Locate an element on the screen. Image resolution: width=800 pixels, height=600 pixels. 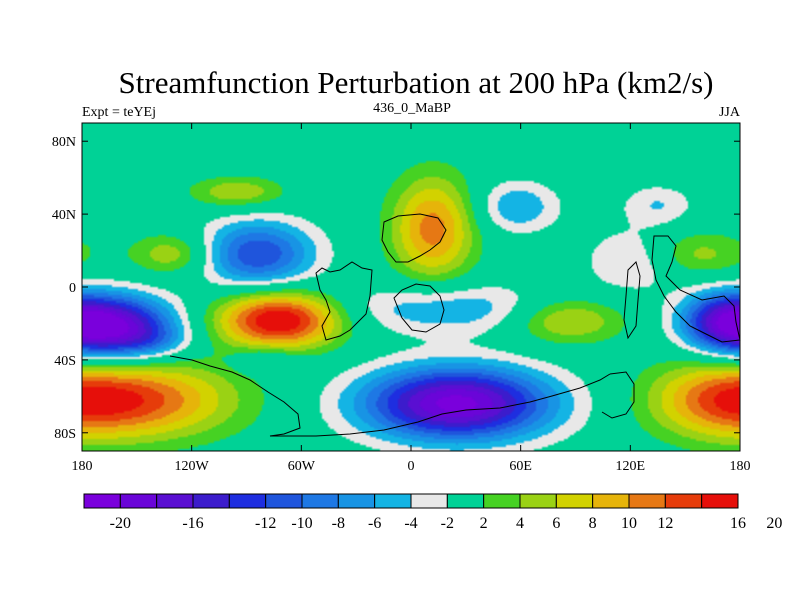
subtitle-left: Expt = teYEj is located at coordinates (119, 112).